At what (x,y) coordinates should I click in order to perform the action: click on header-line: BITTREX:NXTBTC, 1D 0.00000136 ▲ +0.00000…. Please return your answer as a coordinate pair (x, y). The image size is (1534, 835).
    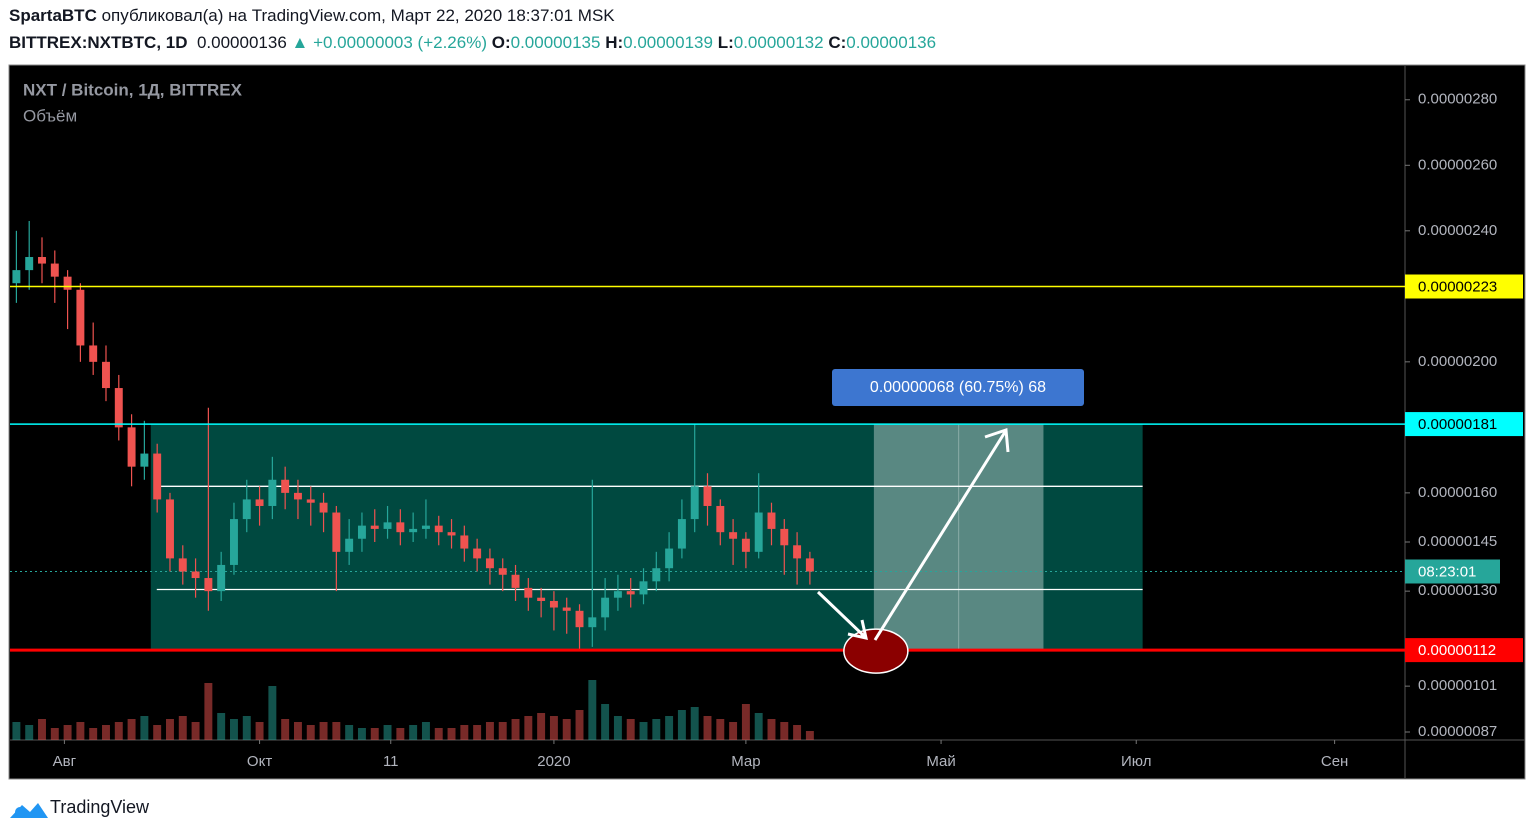
    Looking at the image, I should click on (472, 43).